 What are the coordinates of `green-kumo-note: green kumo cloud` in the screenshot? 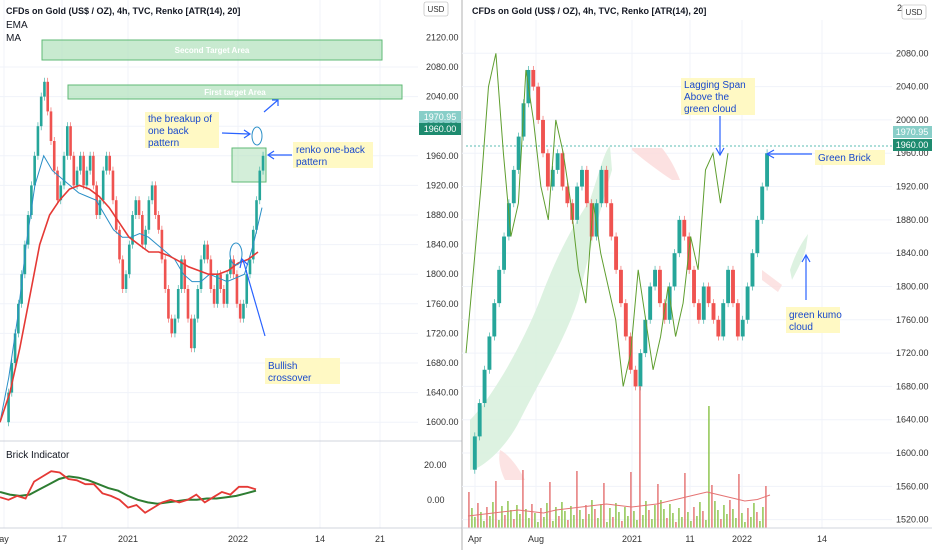 It's located at (814, 320).